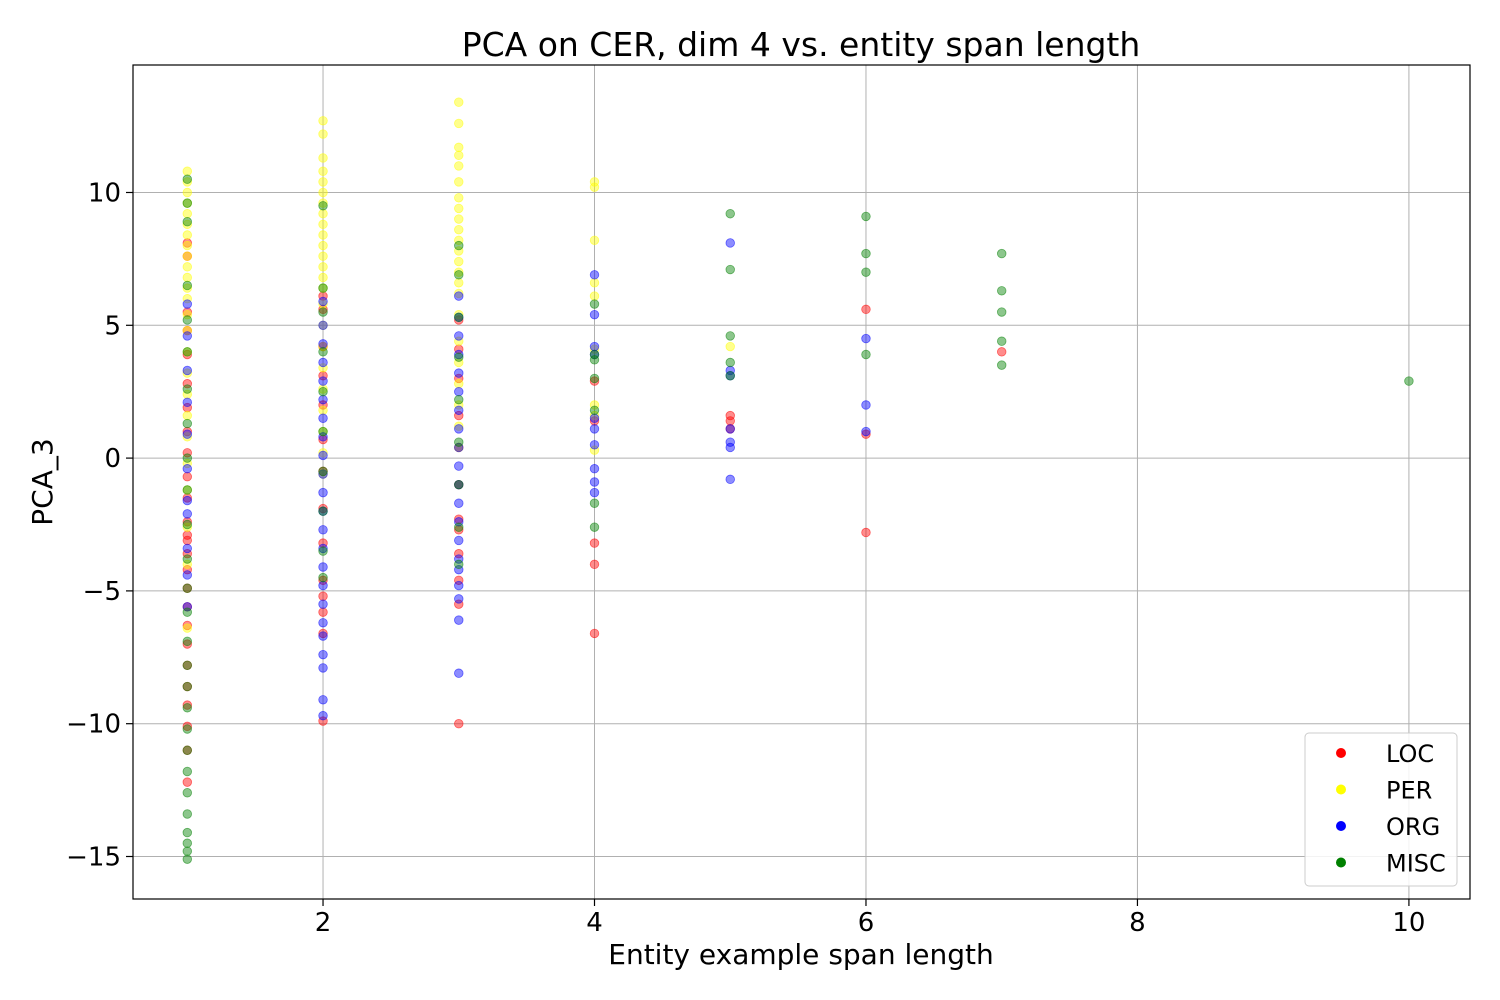 This screenshot has height=1000, width=1500. What do you see at coordinates (1341, 826) in the screenshot?
I see `legend-marker-org` at bounding box center [1341, 826].